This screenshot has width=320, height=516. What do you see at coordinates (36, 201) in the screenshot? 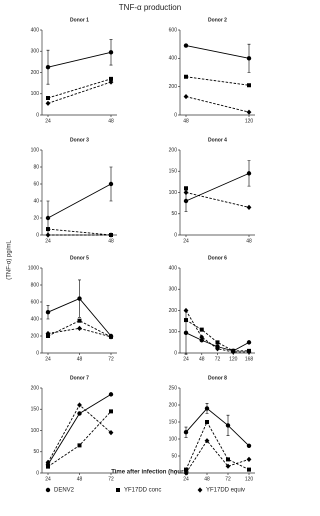
I see `y-tick-label: 40` at bounding box center [36, 201].